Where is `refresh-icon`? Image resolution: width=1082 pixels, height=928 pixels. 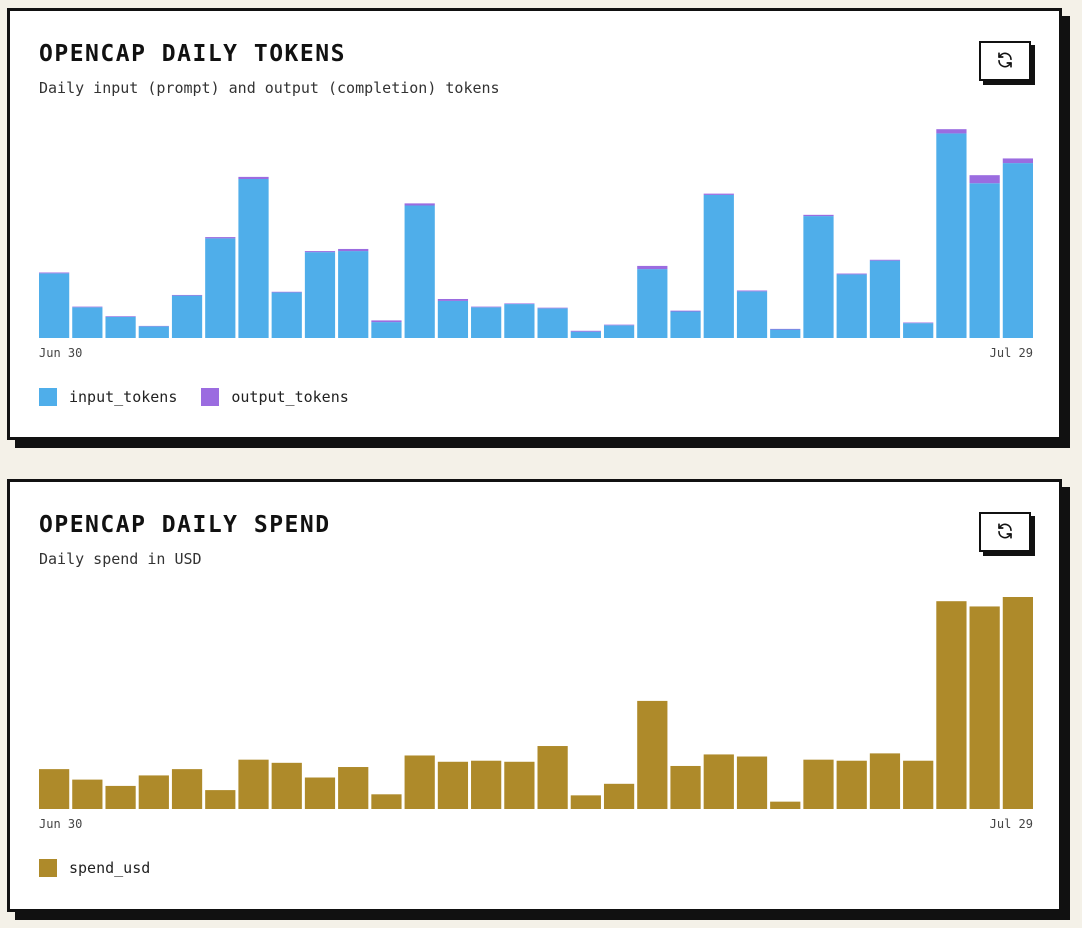
refresh-icon is located at coordinates (1005, 532).